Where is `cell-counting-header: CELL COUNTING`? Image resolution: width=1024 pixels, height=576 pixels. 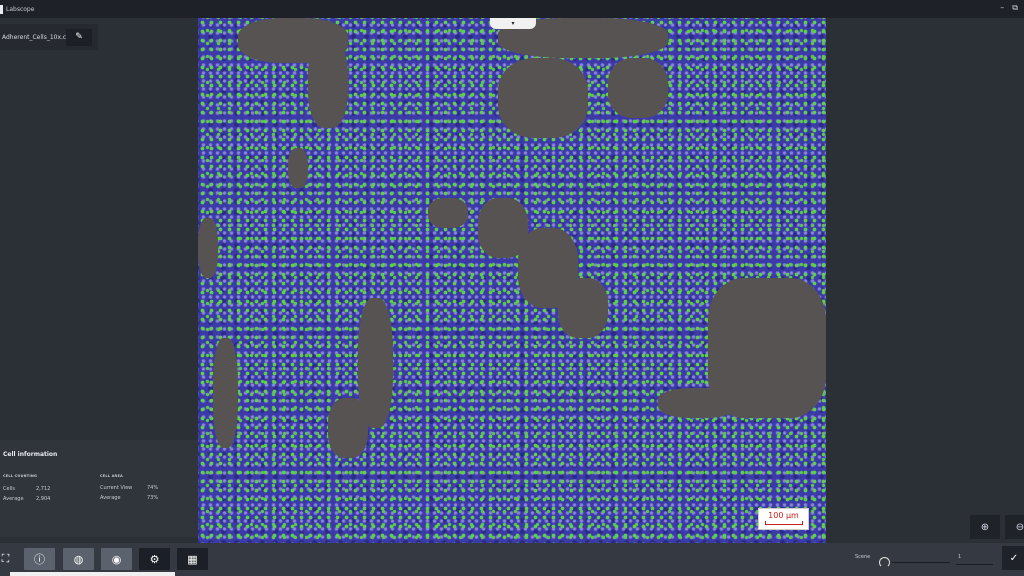
cell-counting-header: CELL COUNTING is located at coordinates (20, 476).